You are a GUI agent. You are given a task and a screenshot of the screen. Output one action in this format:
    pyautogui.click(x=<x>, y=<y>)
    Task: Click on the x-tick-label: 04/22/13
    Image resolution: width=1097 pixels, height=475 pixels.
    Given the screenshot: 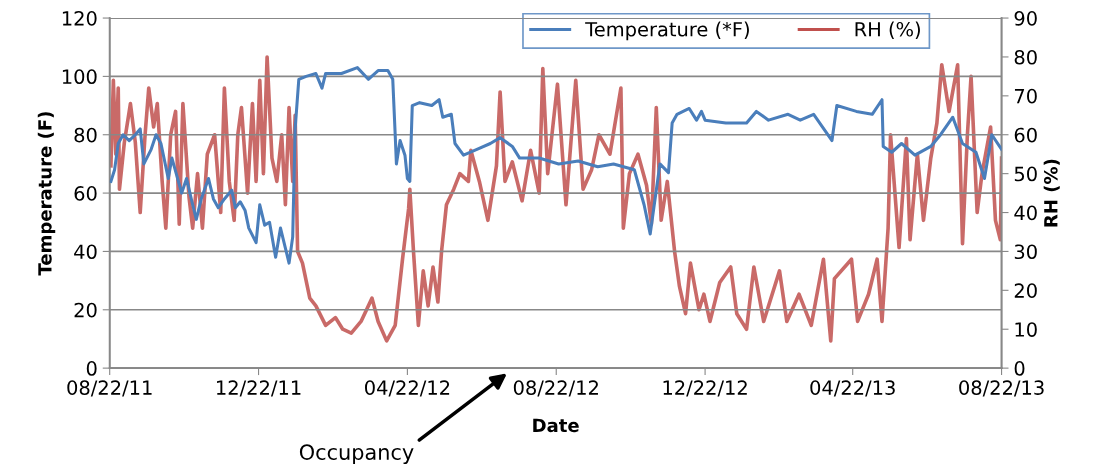 What is the action you would take?
    pyautogui.click(x=852, y=388)
    